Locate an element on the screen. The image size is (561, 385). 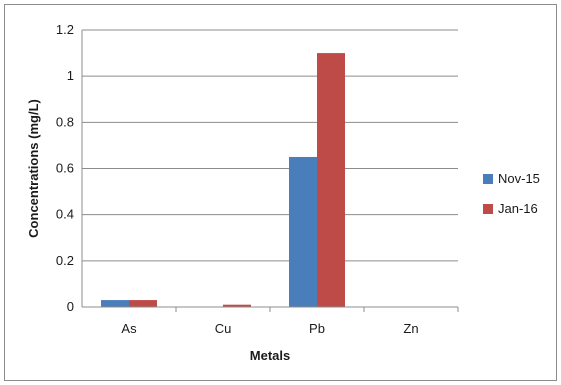
y-axis-title: Concentrations (mg/L) is located at coordinates (33, 168).